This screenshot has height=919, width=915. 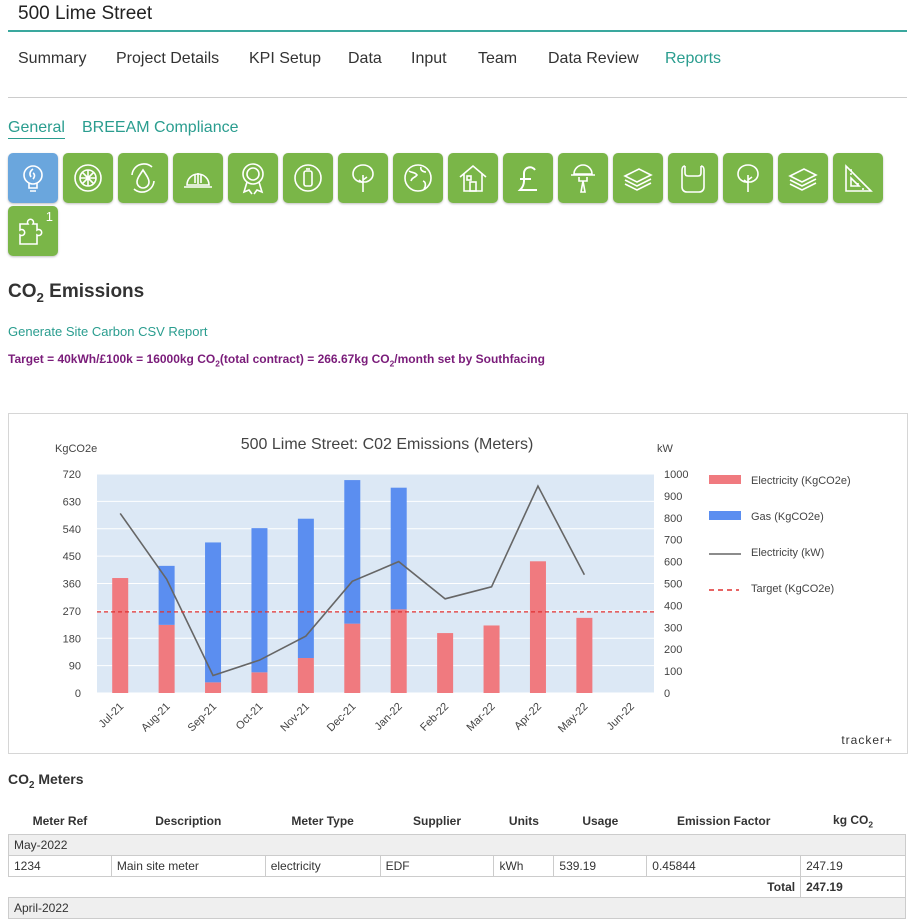 What do you see at coordinates (667, 694) in the screenshot?
I see `right-axis-tick-label: 0` at bounding box center [667, 694].